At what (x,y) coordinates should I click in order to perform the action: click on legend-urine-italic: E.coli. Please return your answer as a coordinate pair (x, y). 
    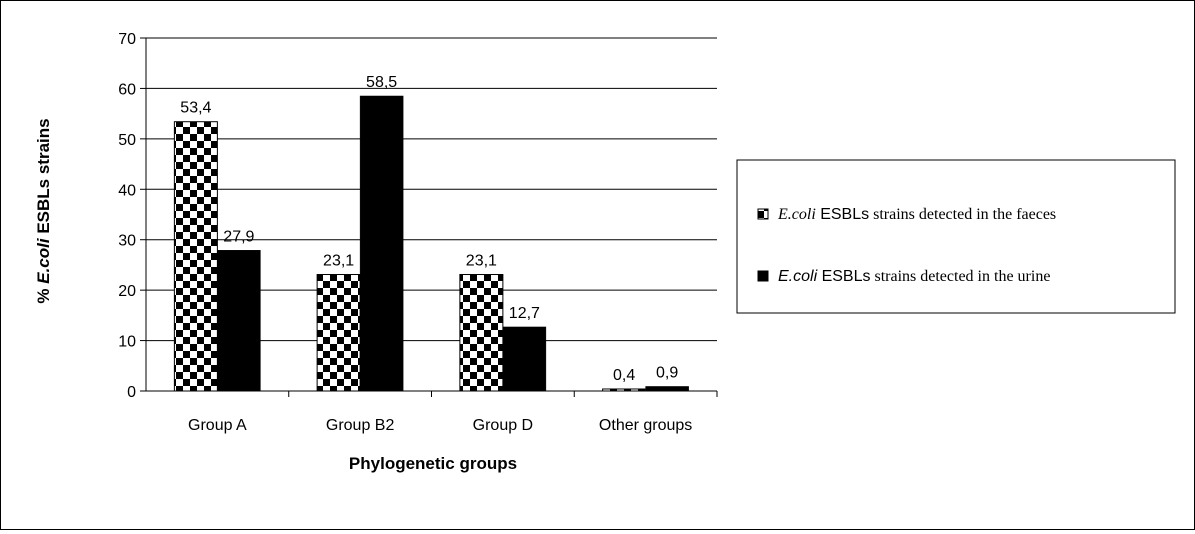
    Looking at the image, I should click on (798, 276).